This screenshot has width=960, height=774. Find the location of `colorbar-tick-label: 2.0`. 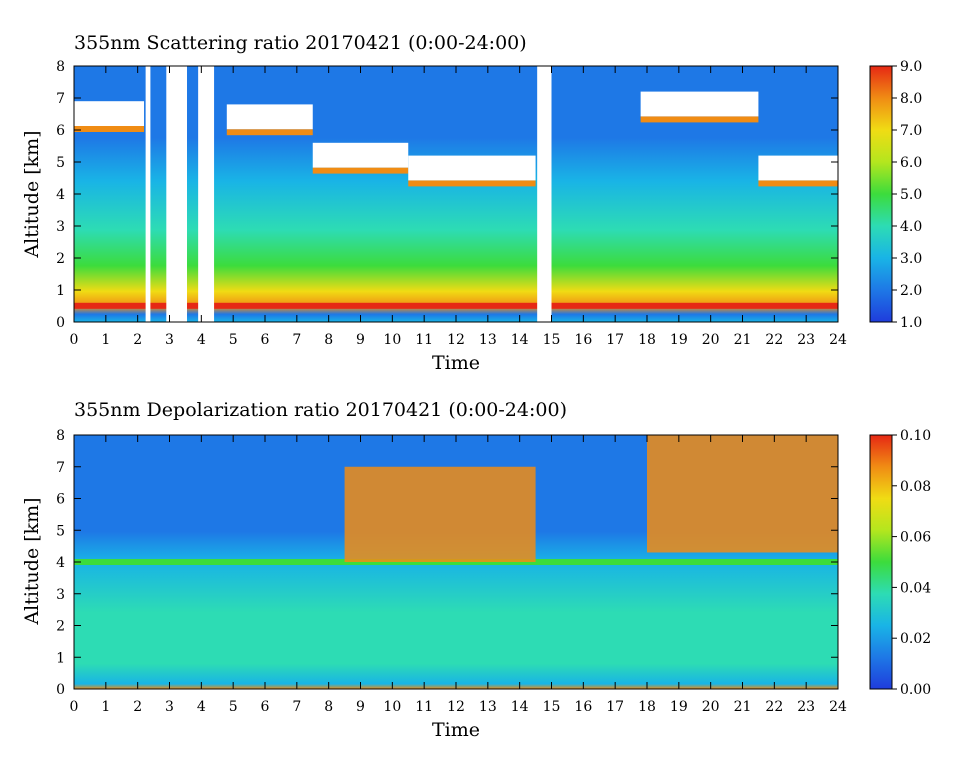

colorbar-tick-label: 2.0 is located at coordinates (911, 291).